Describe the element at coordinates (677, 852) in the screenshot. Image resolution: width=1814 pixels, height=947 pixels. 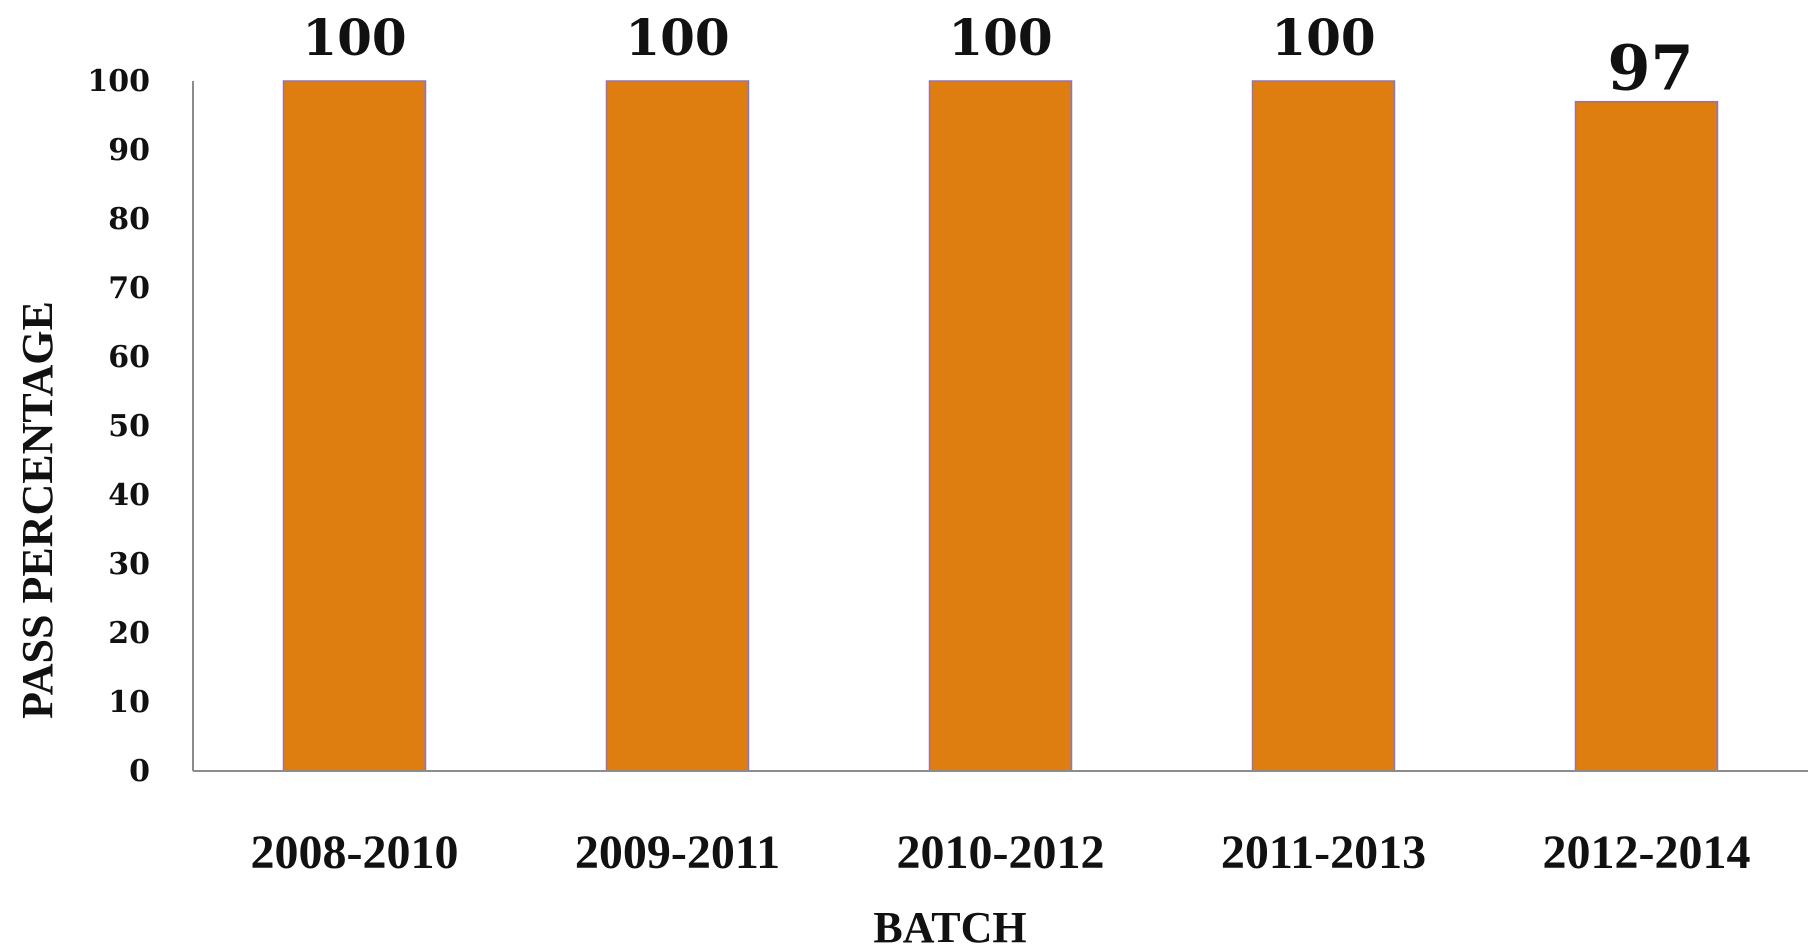
I see `x-tick-label: 2009-2011` at that location.